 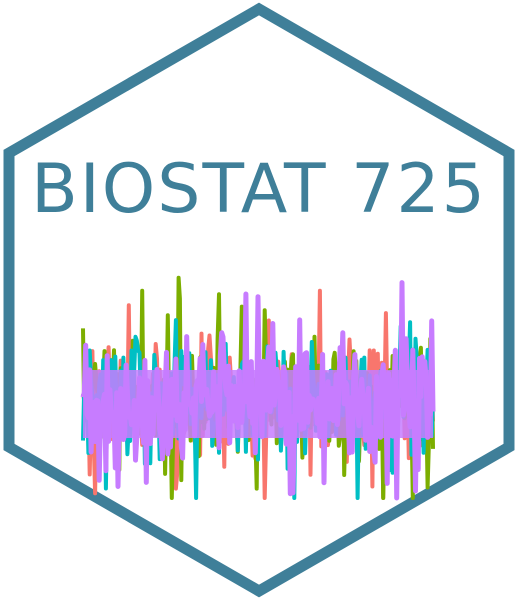 I want to click on noise-band, so click(x=258, y=404).